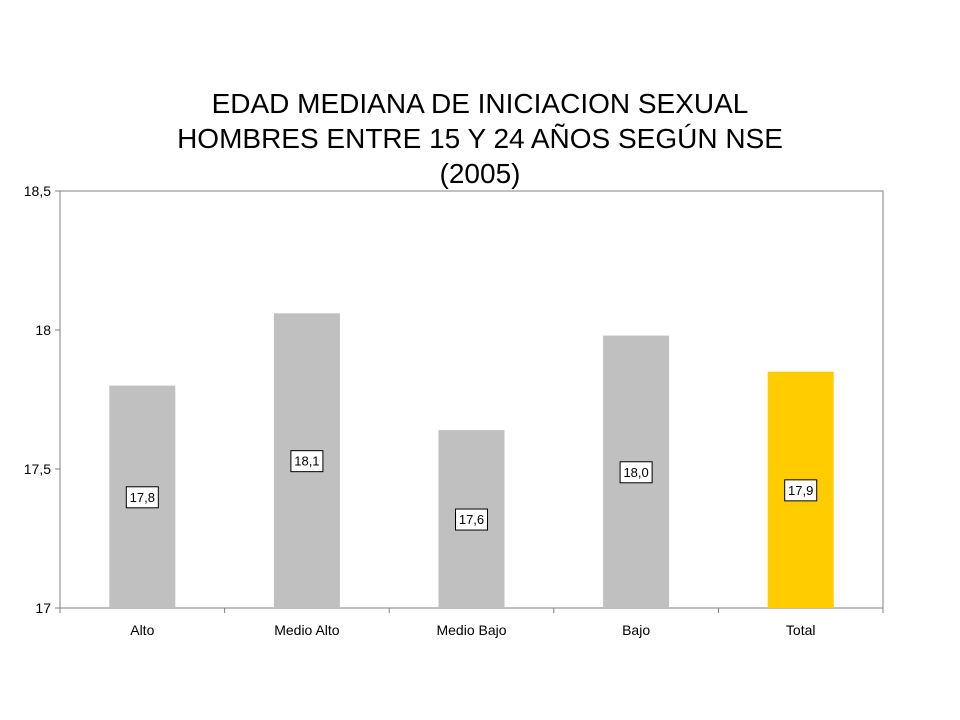 This screenshot has width=960, height=720. What do you see at coordinates (471, 630) in the screenshot?
I see `x-tick-label: Medio Bajo` at bounding box center [471, 630].